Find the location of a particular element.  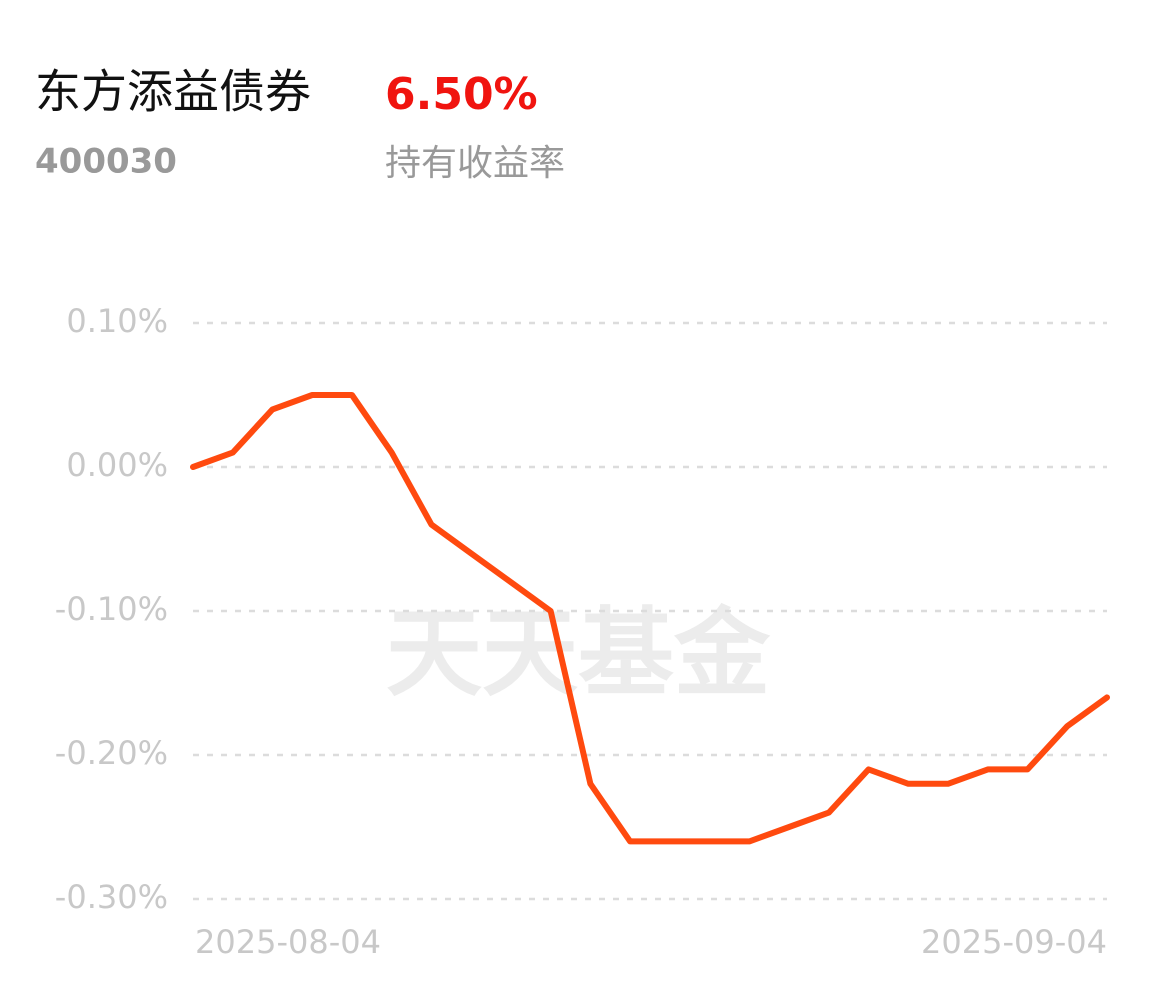

x-tick-label: 2025-09-04 is located at coordinates (1014, 942).